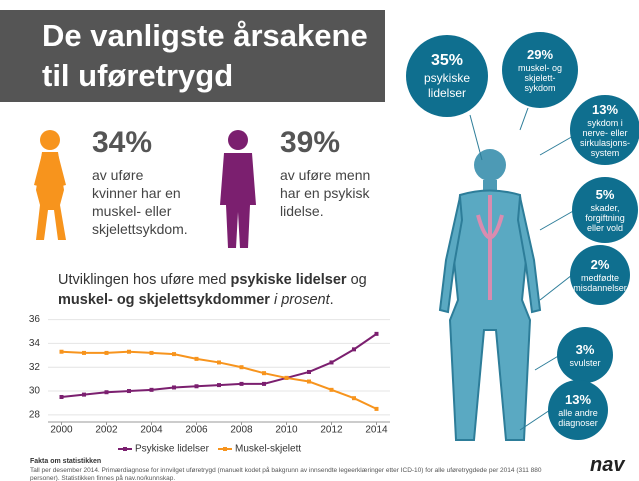  I want to click on diagnosis-percent: 3%, so click(585, 349).